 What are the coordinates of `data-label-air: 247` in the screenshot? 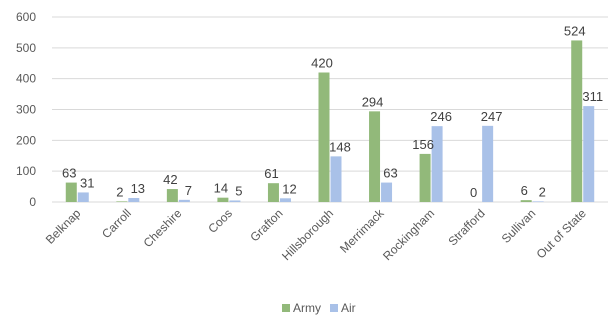 It's located at (492, 116).